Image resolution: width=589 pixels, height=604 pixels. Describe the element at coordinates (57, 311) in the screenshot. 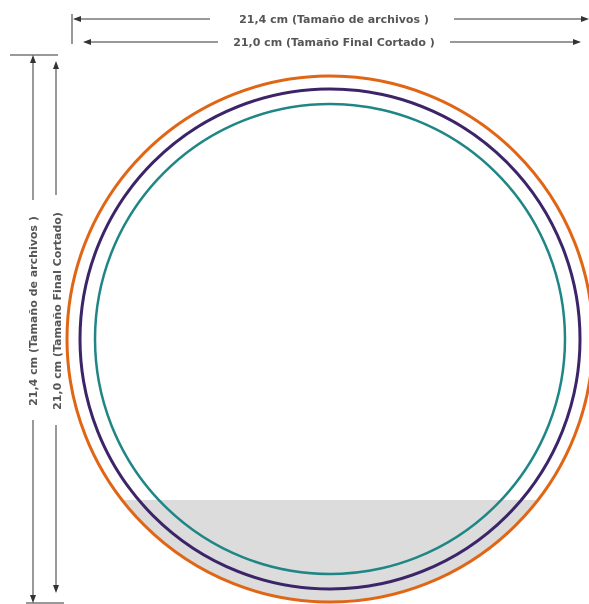

I see `height-final-label: 21,0 cm (Tamaño Final Cortado)` at that location.